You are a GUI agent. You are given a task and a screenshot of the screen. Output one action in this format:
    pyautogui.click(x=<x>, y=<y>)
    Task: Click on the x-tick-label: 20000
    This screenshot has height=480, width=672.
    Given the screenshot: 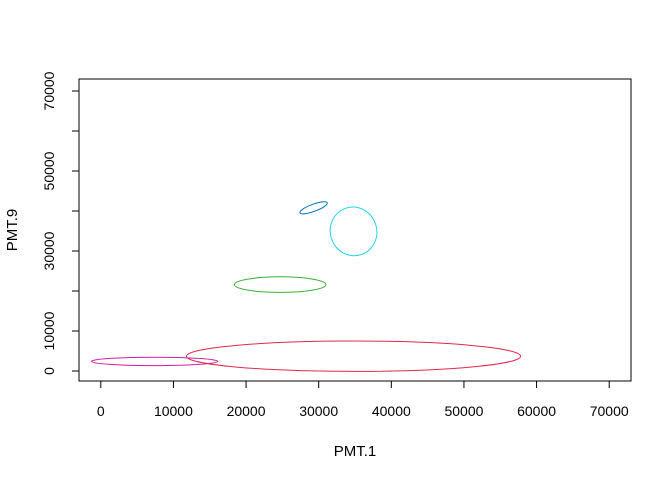 What is the action you would take?
    pyautogui.click(x=246, y=411)
    